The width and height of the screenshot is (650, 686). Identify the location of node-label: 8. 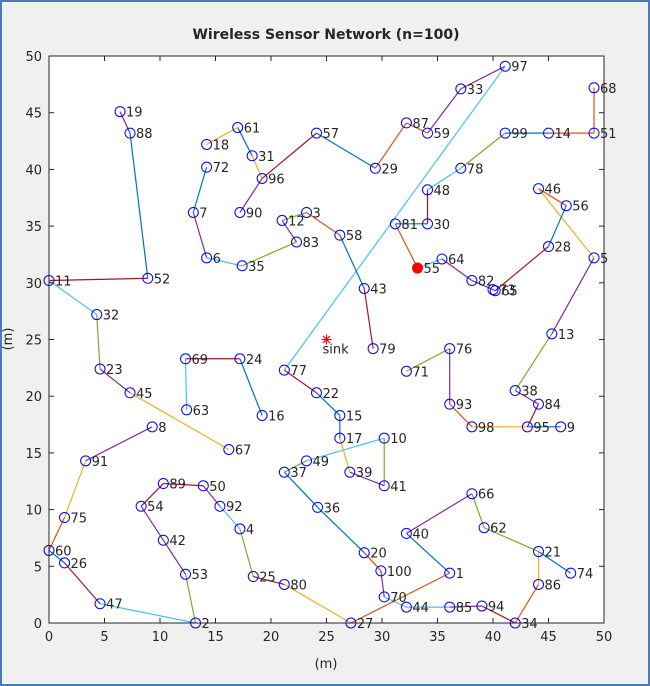
(162, 428).